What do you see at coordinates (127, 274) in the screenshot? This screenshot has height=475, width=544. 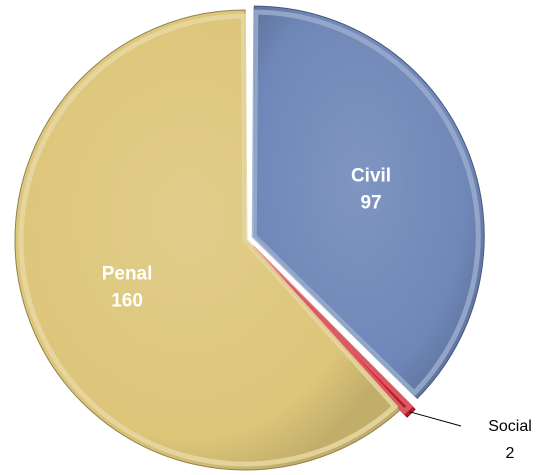 I see `slice-label-penal: Penal` at bounding box center [127, 274].